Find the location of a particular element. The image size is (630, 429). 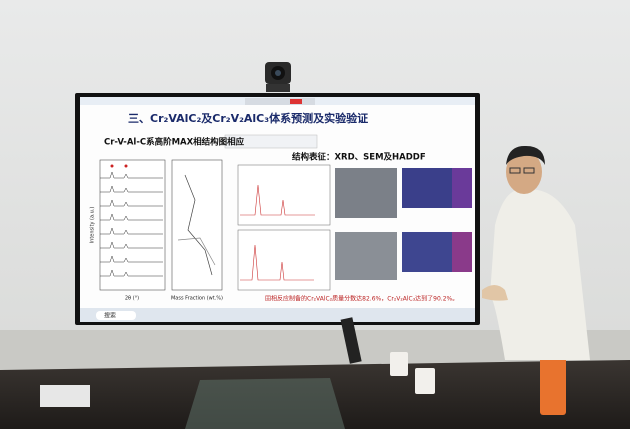

share-stop is located at coordinates (296, 101).